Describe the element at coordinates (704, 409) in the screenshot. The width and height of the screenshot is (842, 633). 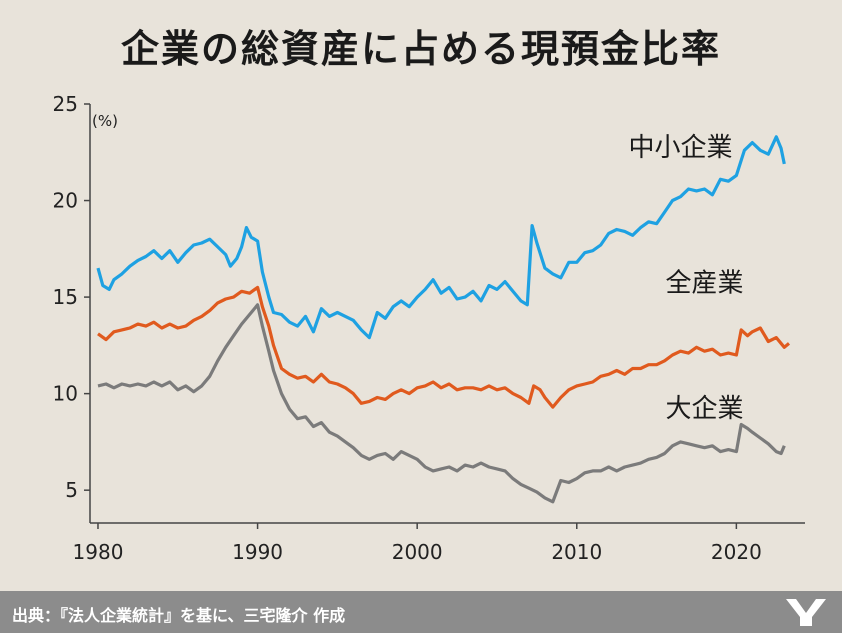
I see `series-label-2: 大企業` at that location.